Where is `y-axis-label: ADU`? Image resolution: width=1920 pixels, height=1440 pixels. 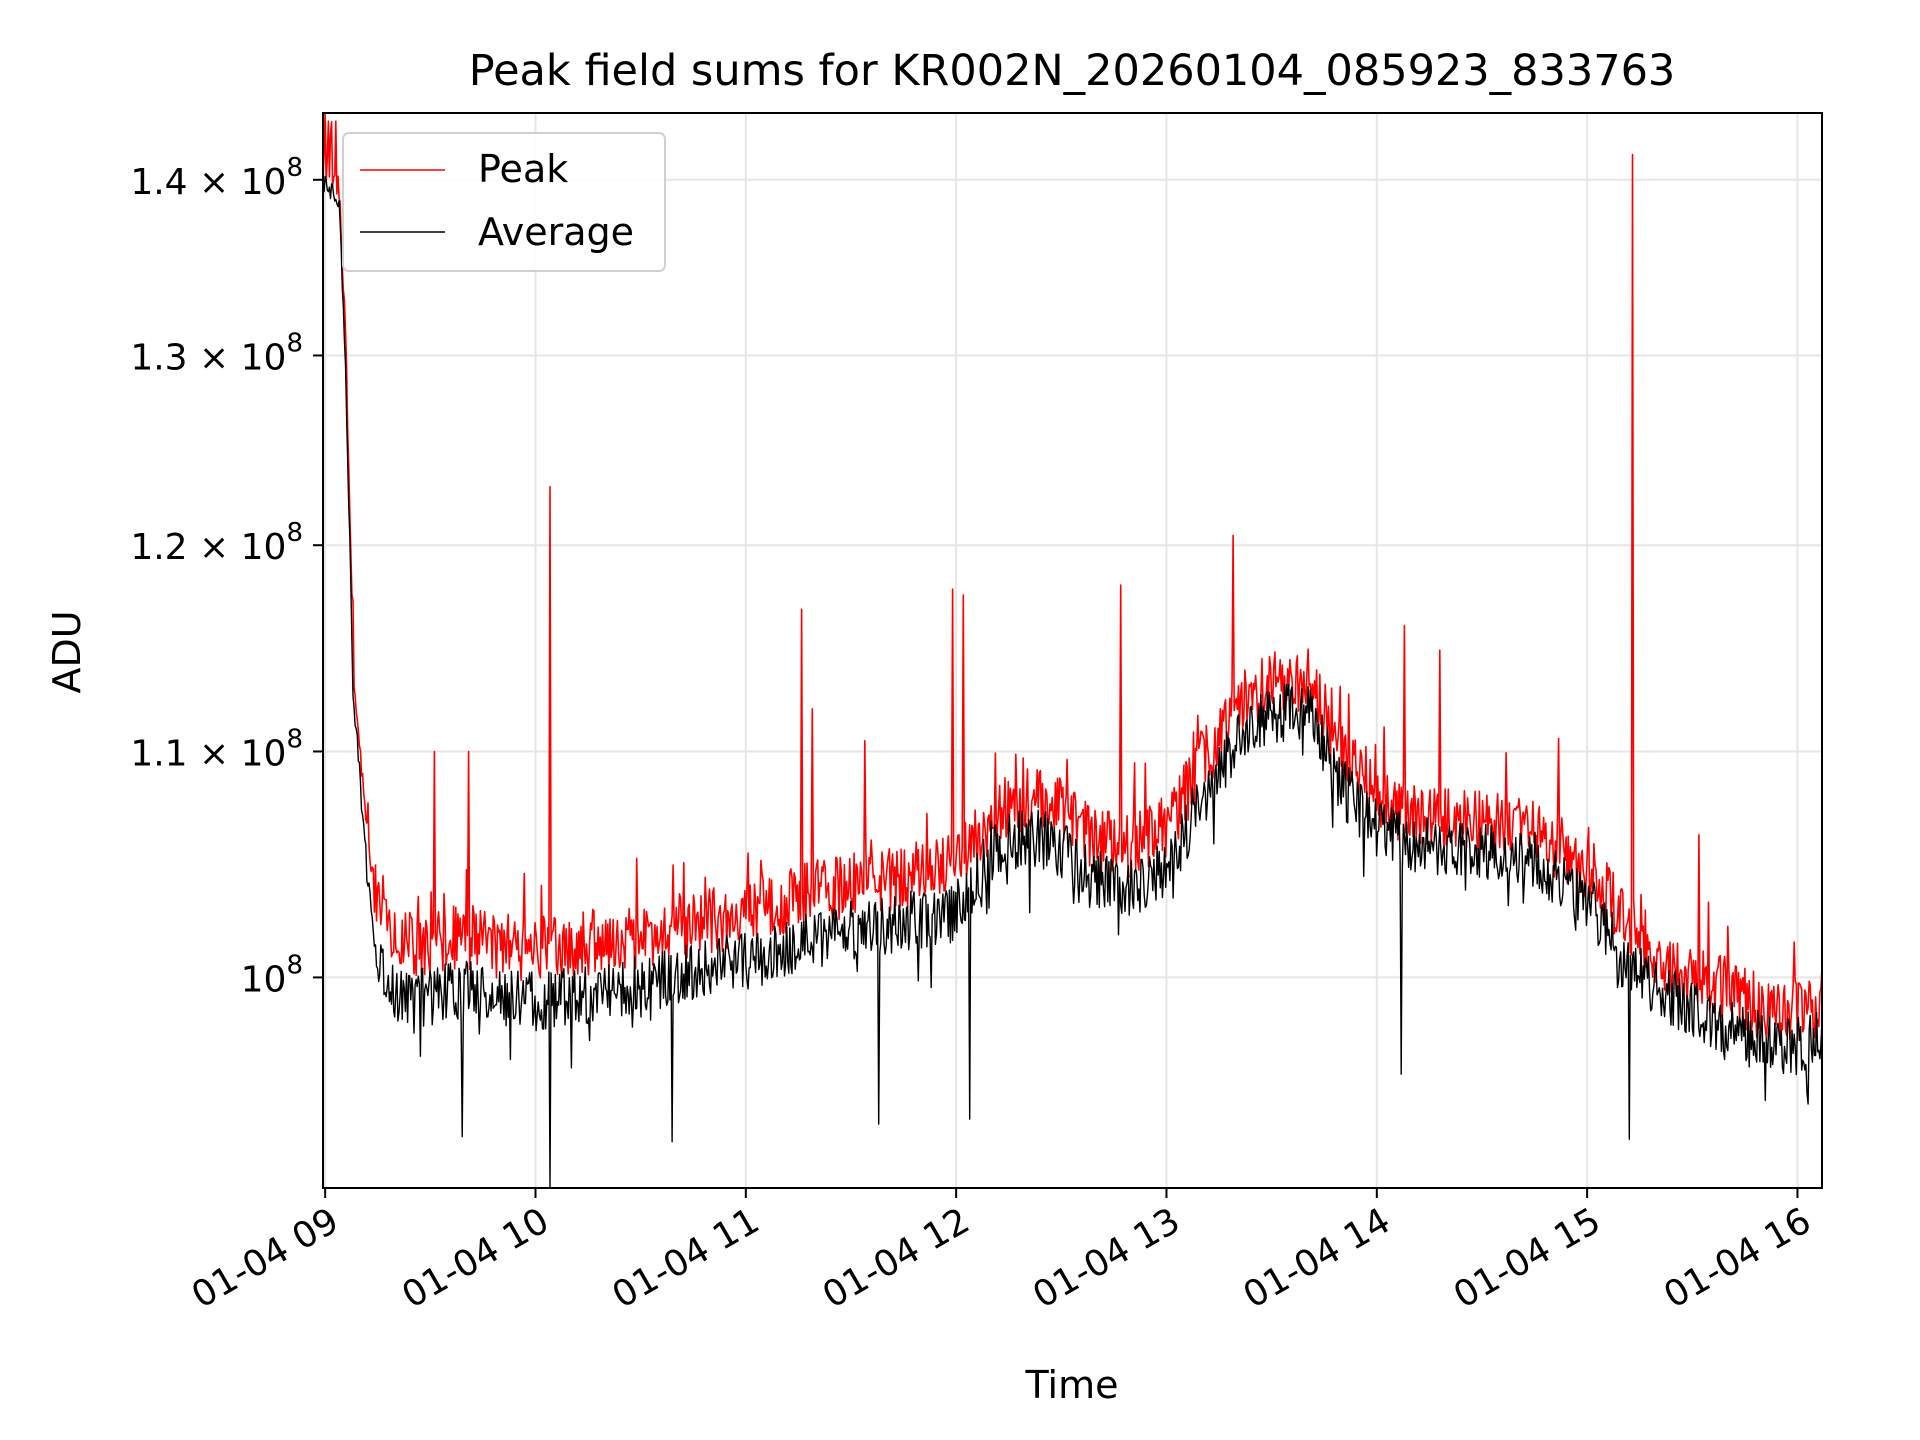 y-axis-label: ADU is located at coordinates (67, 651).